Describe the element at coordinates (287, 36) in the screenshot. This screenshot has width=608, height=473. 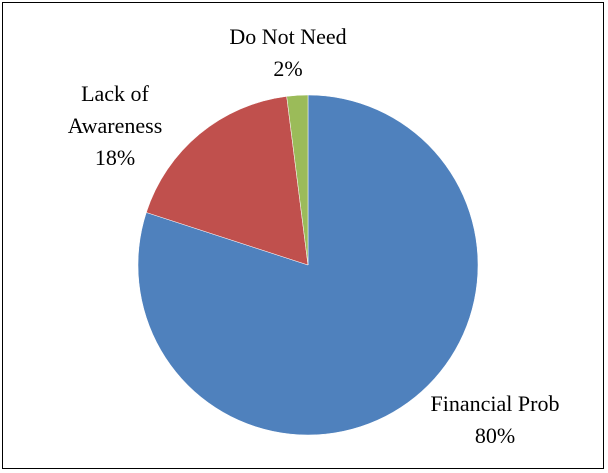
I see `data-label-line: Do Not Need` at that location.